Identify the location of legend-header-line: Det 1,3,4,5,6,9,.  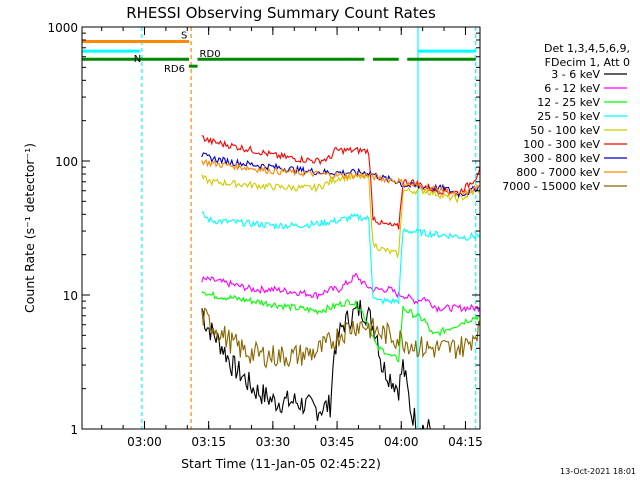
(587, 48).